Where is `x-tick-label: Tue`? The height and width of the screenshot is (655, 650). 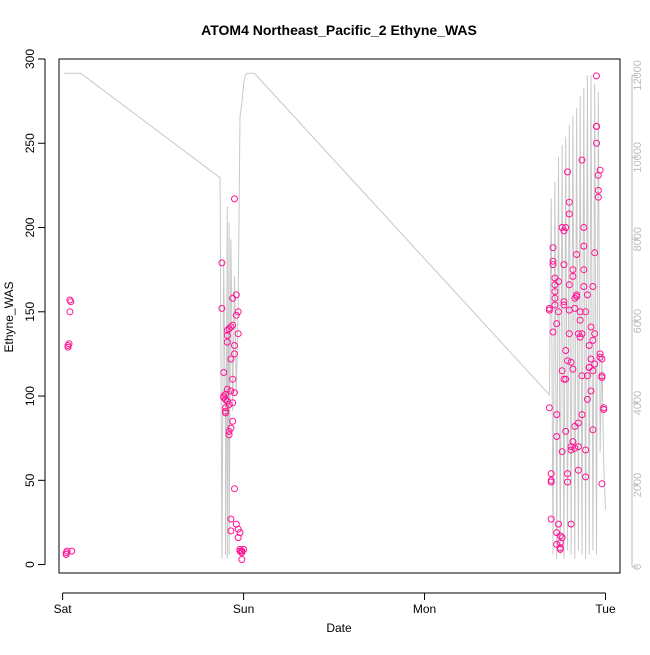 x-tick-label: Tue is located at coordinates (605, 609).